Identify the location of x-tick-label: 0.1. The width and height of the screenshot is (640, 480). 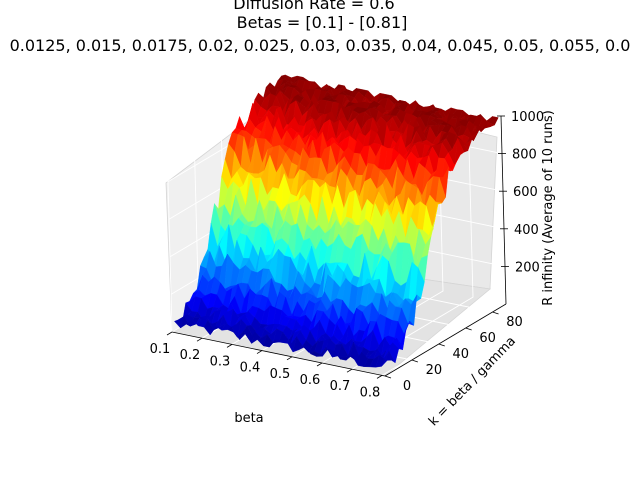
(160, 349).